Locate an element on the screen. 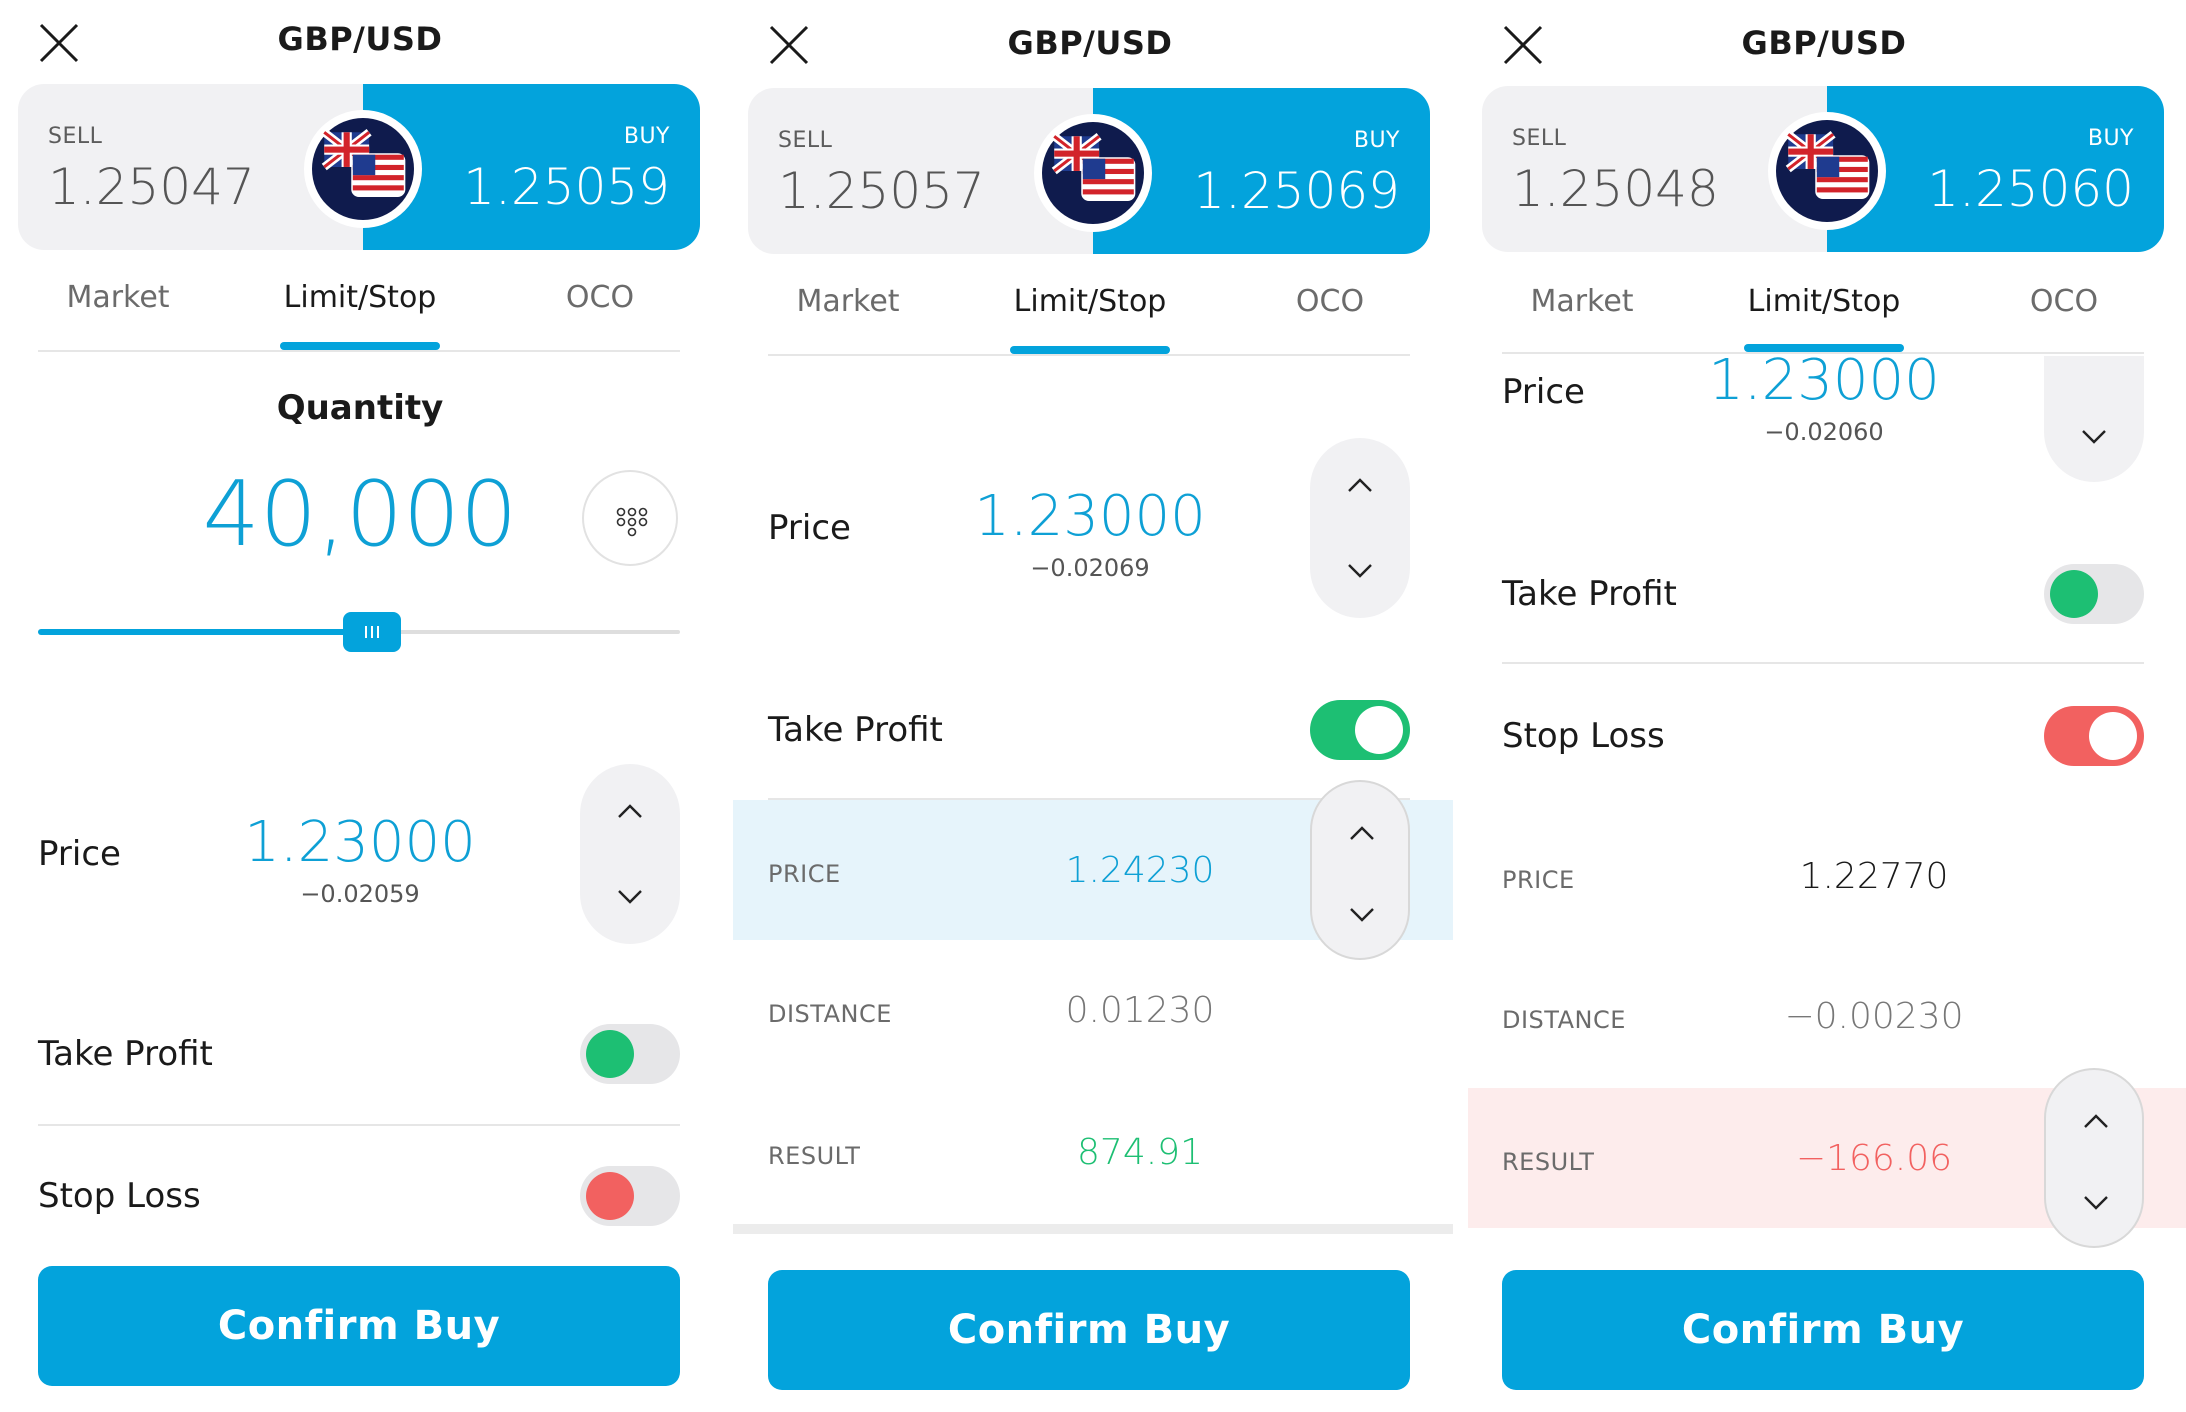 Image resolution: width=2186 pixels, height=1412 pixels. price-distance: −0.02069 is located at coordinates (1090, 568).